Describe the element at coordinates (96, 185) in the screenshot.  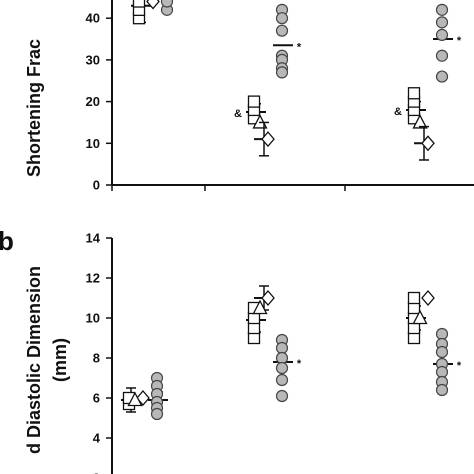
I see `y-tick-label: 0` at that location.